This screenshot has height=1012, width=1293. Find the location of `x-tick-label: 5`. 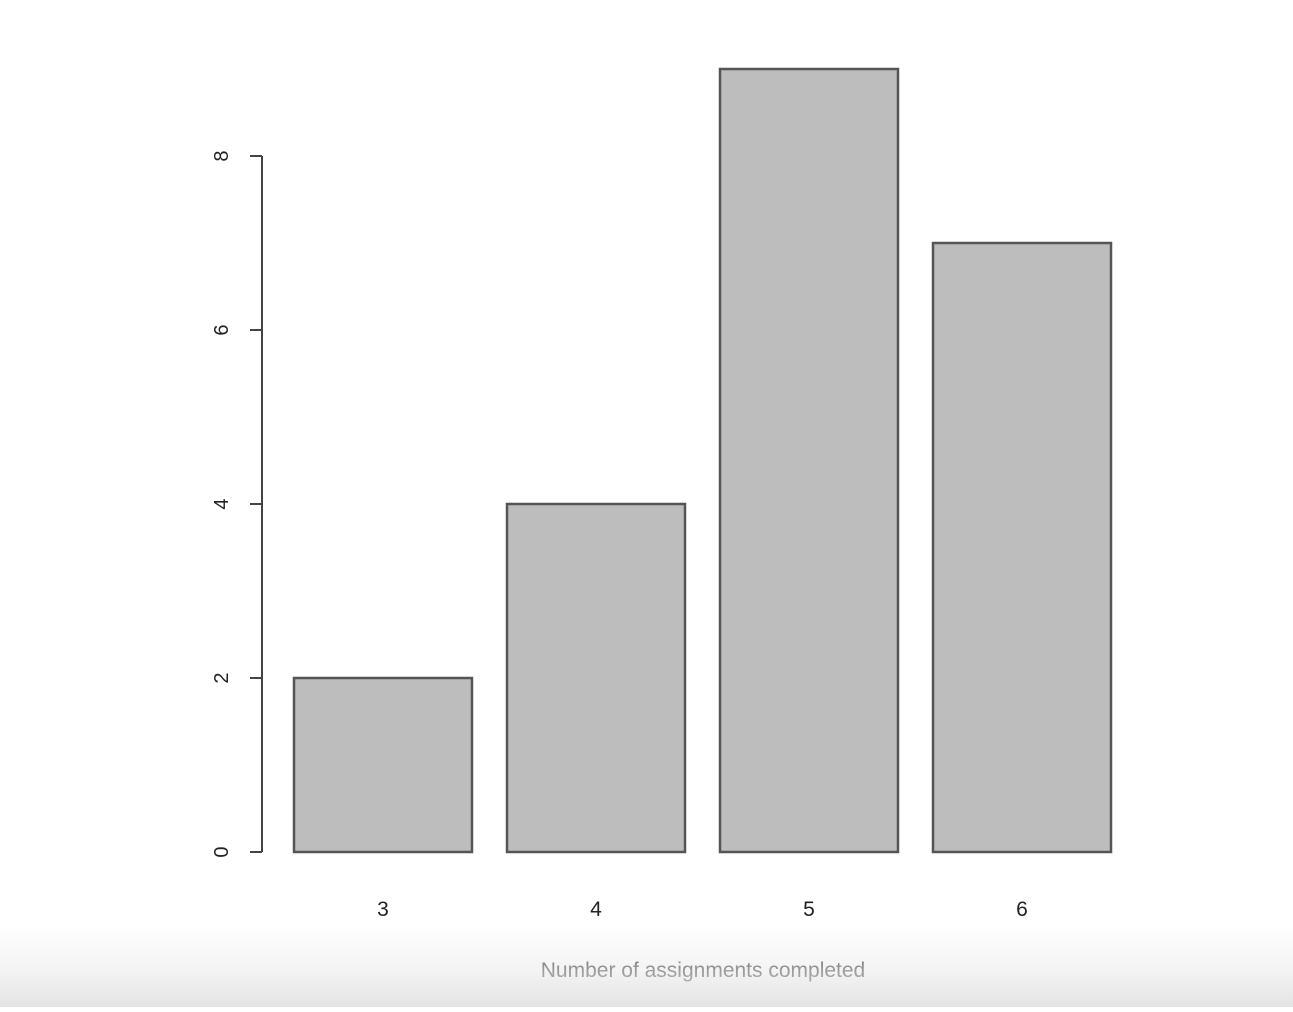

x-tick-label: 5 is located at coordinates (809, 909).